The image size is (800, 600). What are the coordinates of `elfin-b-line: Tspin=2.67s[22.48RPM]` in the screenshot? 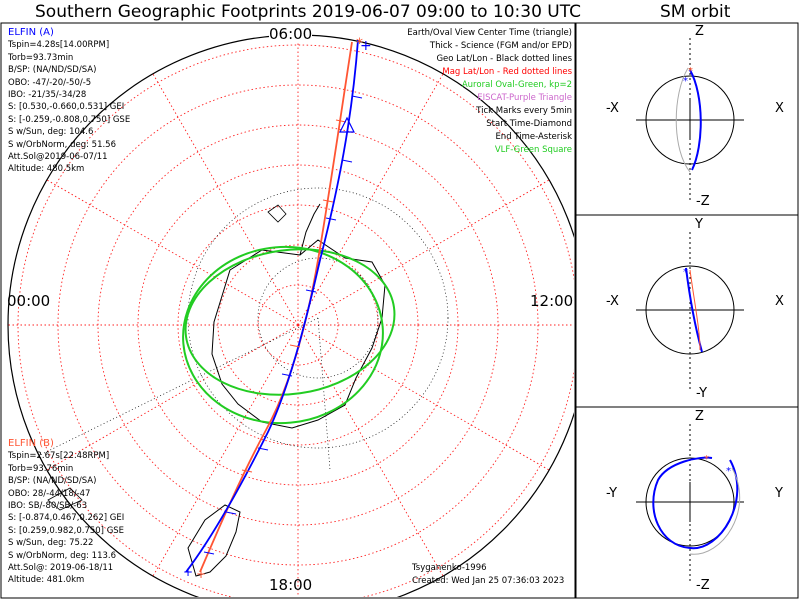 It's located at (59, 456).